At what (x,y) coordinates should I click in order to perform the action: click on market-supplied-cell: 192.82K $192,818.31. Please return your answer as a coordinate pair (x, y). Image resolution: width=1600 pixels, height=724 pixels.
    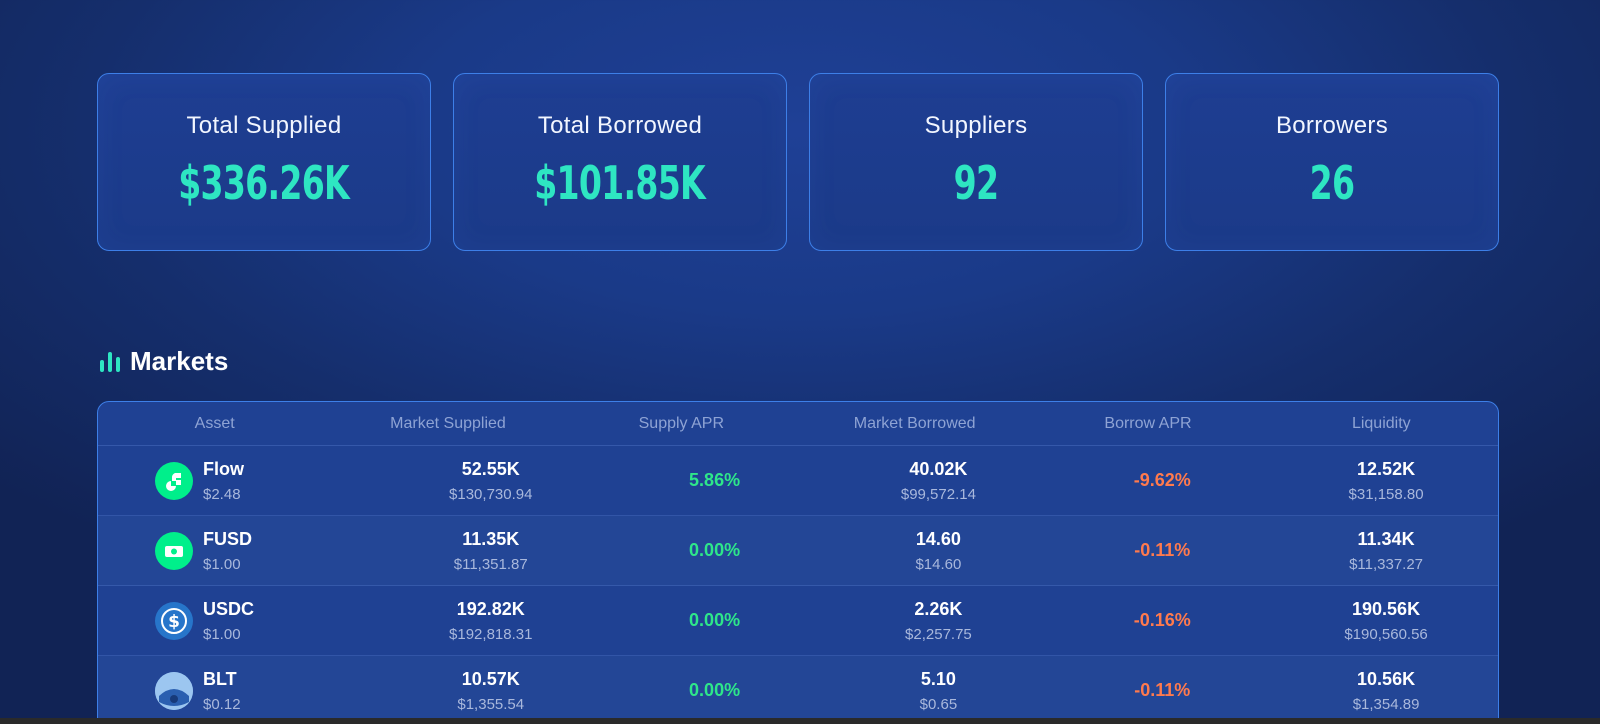
    Looking at the image, I should click on (491, 621).